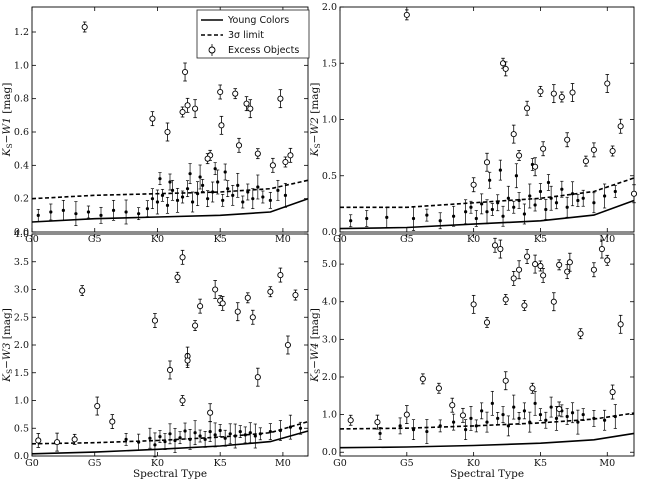 This screenshot has height=490, width=650. What do you see at coordinates (170, 210) in the screenshot?
I see `young-colors-curve` at bounding box center [170, 210].